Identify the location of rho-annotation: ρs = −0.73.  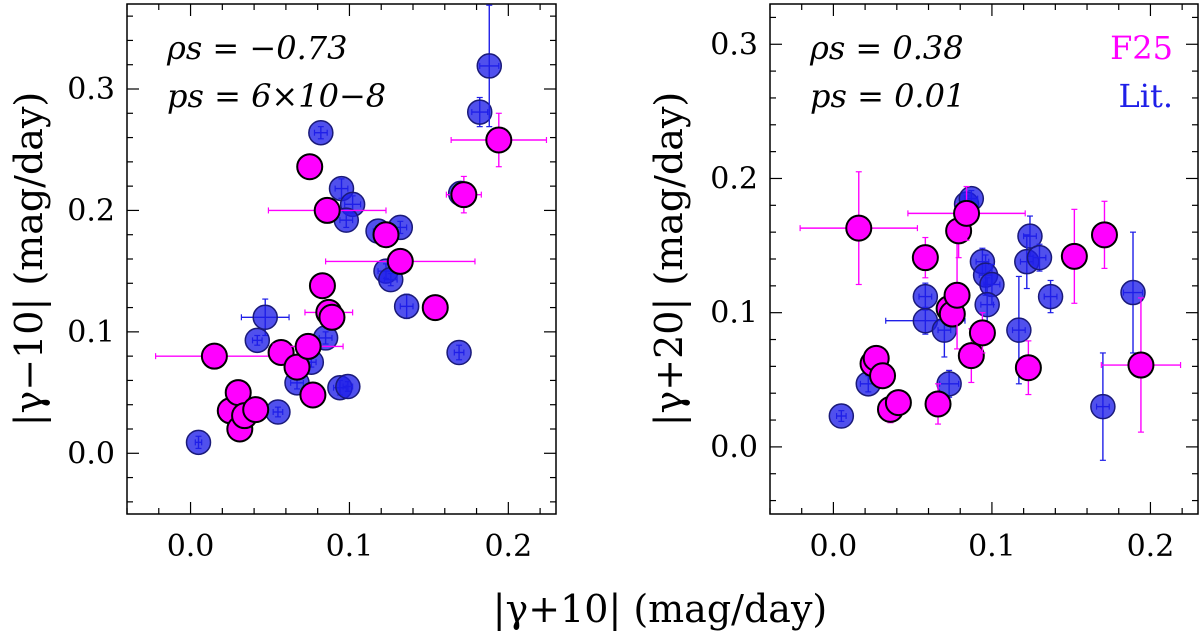
(256, 48).